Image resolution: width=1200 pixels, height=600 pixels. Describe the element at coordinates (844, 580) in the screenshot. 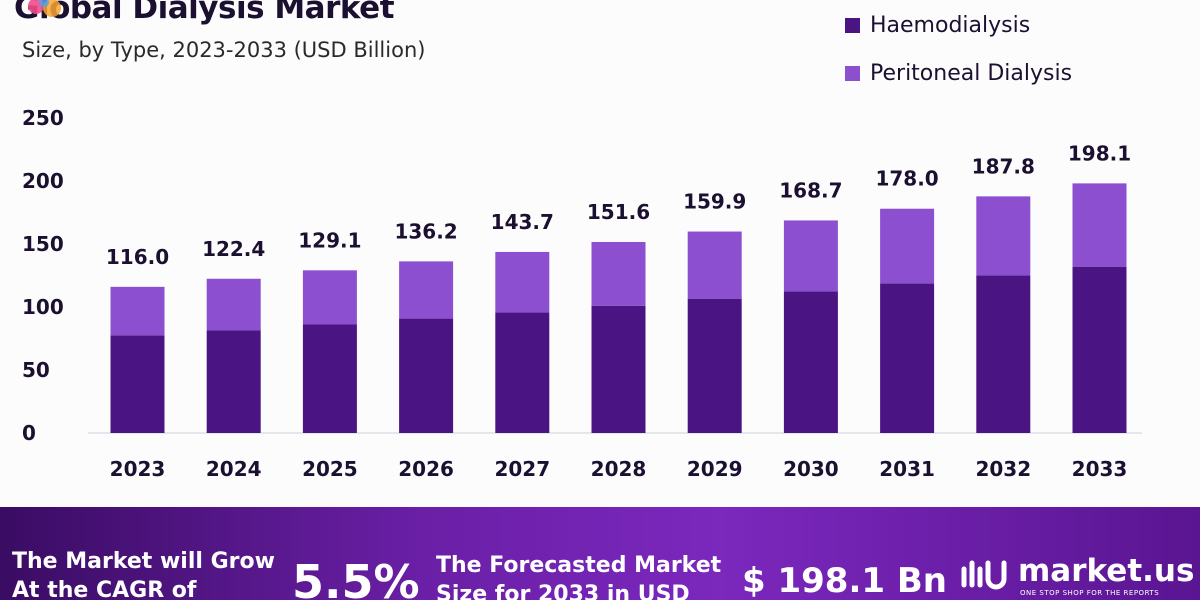

I see `forecast-value: $ 198.1 Bn` at that location.